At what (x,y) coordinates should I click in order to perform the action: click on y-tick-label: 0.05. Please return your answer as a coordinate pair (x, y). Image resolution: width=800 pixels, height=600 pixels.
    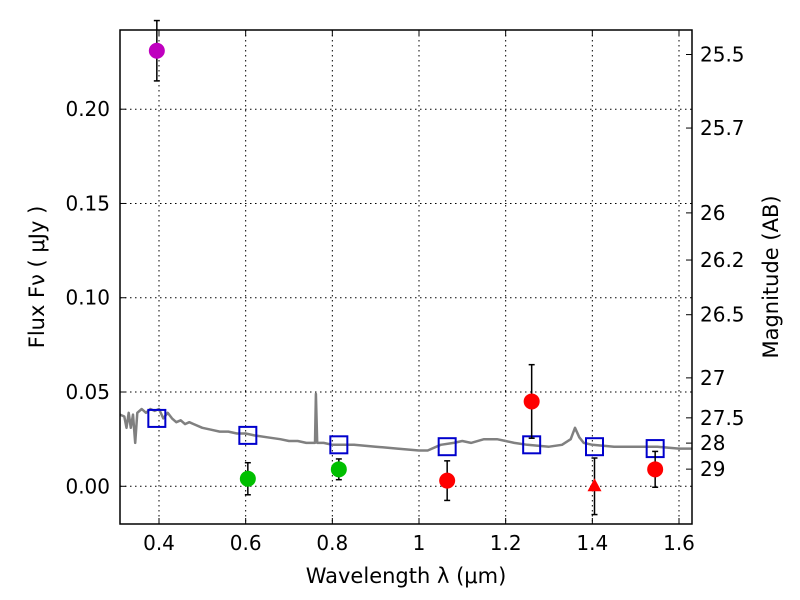
    Looking at the image, I should click on (87, 392).